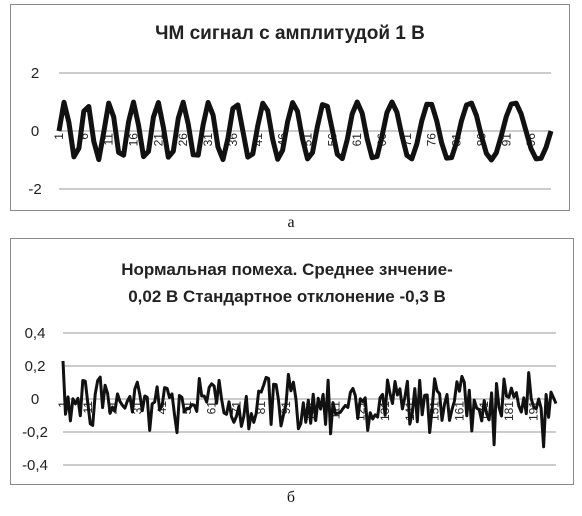 Image resolution: width=582 pixels, height=516 pixels. I want to click on y-tick-label: -0,2, so click(35, 432).